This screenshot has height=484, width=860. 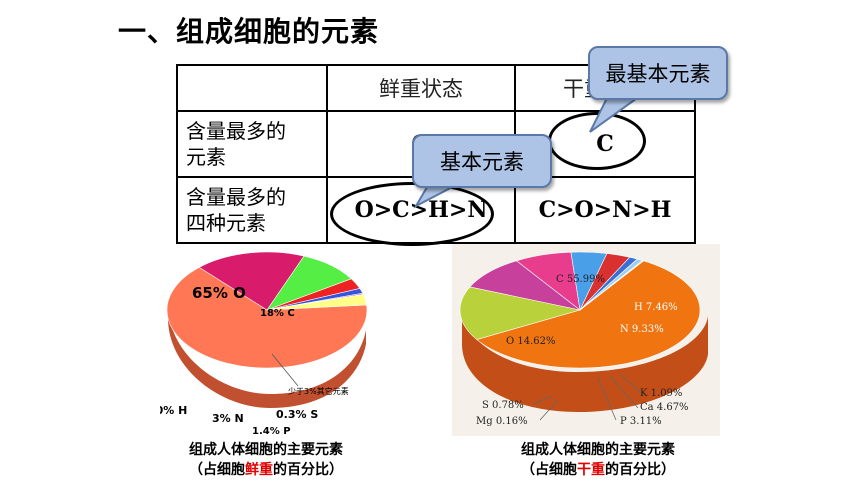 What do you see at coordinates (219, 293) in the screenshot?
I see `label-o: 65% O` at bounding box center [219, 293].